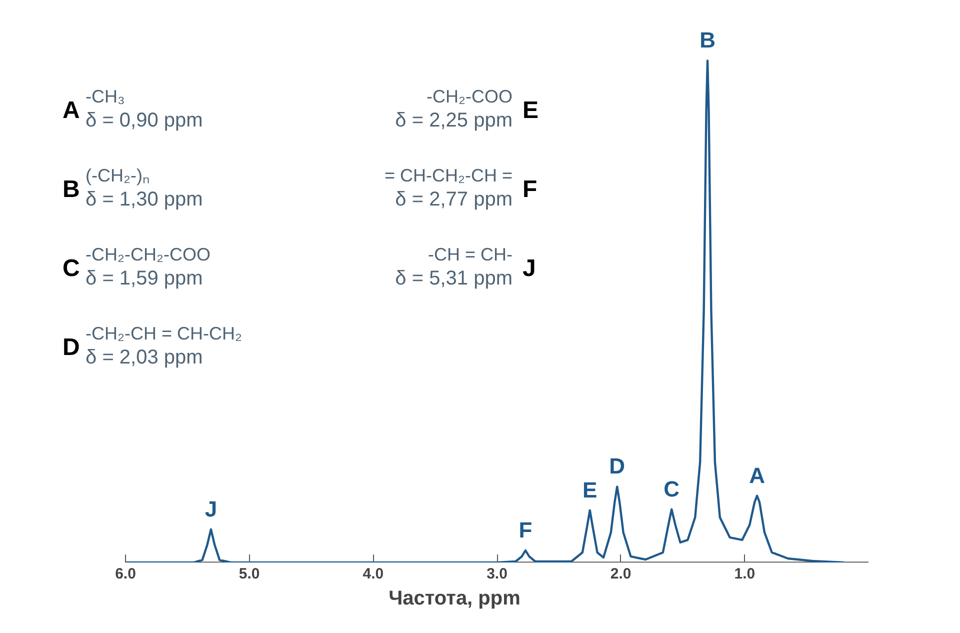 The width and height of the screenshot is (960, 633). What do you see at coordinates (454, 121) in the screenshot?
I see `annotation: δ = 2,25 ppm` at bounding box center [454, 121].